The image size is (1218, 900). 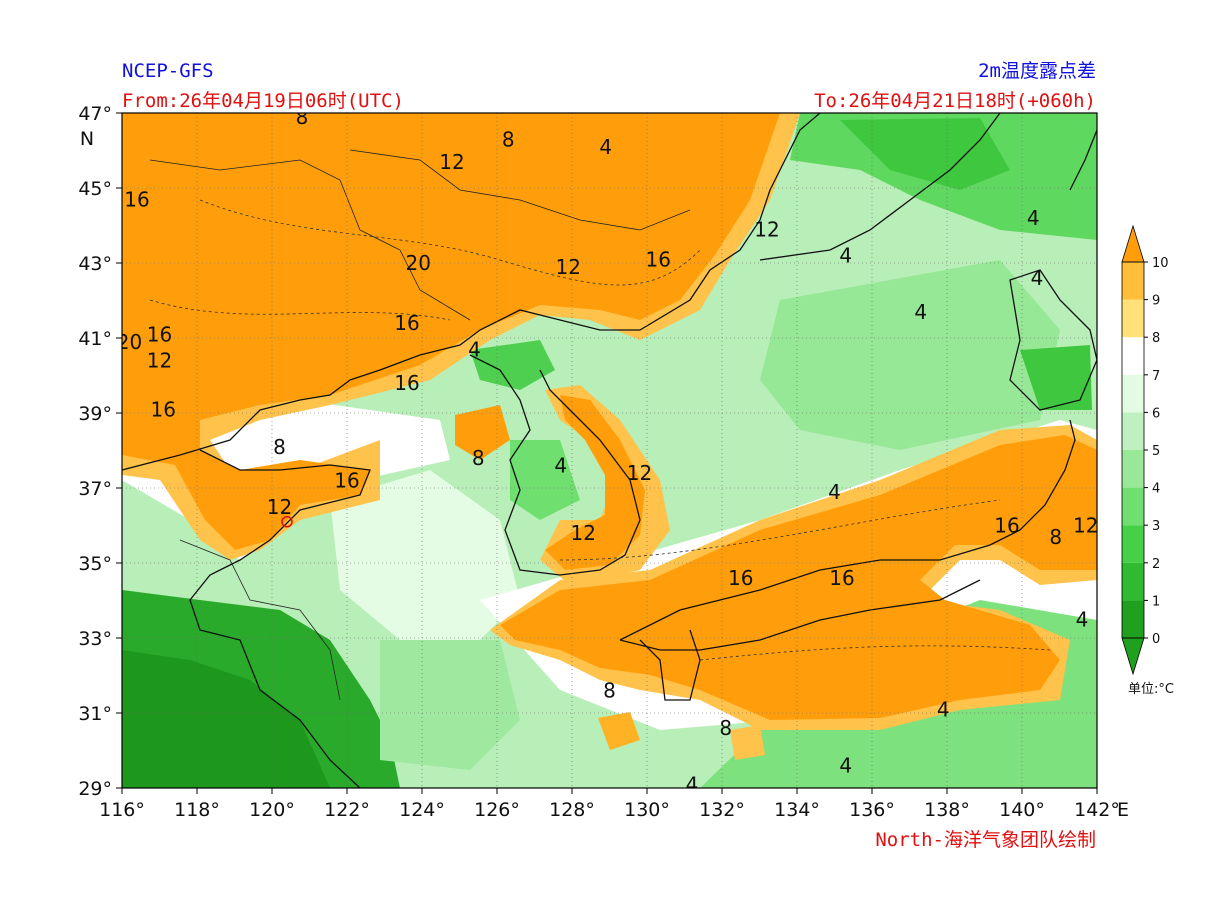 What do you see at coordinates (1151, 689) in the screenshot?
I see `colorbar-unit-label: 单位:°C` at bounding box center [1151, 689].